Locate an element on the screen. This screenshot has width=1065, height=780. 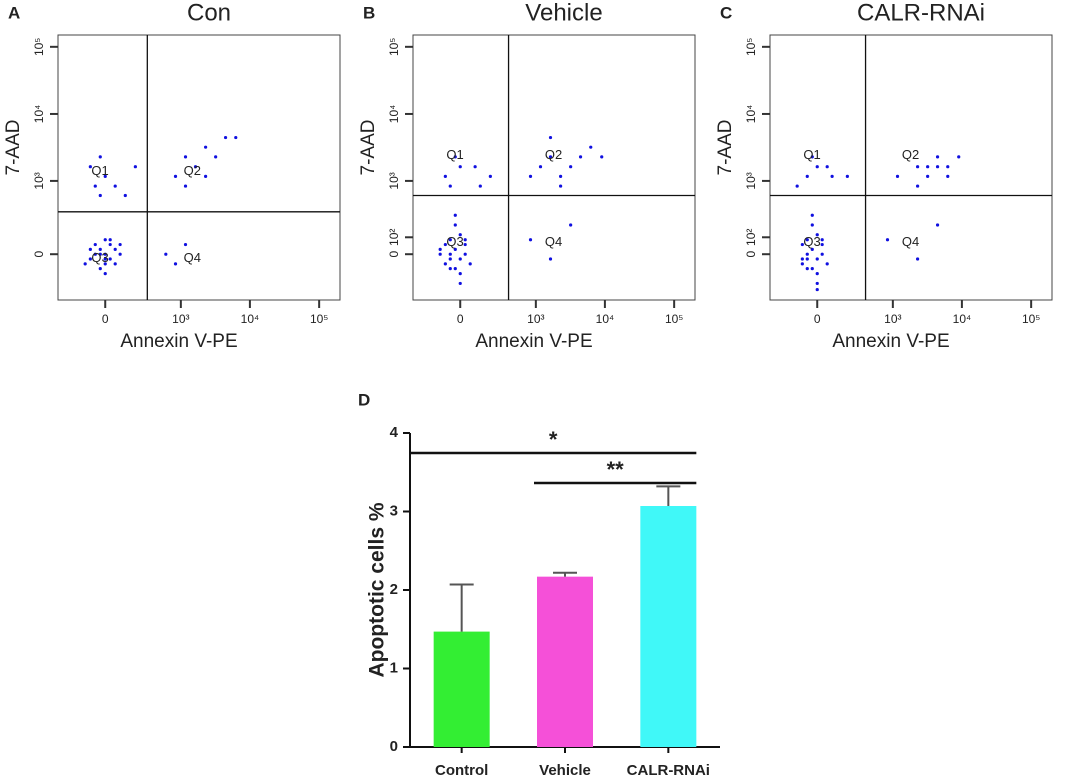
panel-label: B is located at coordinates (369, 12).